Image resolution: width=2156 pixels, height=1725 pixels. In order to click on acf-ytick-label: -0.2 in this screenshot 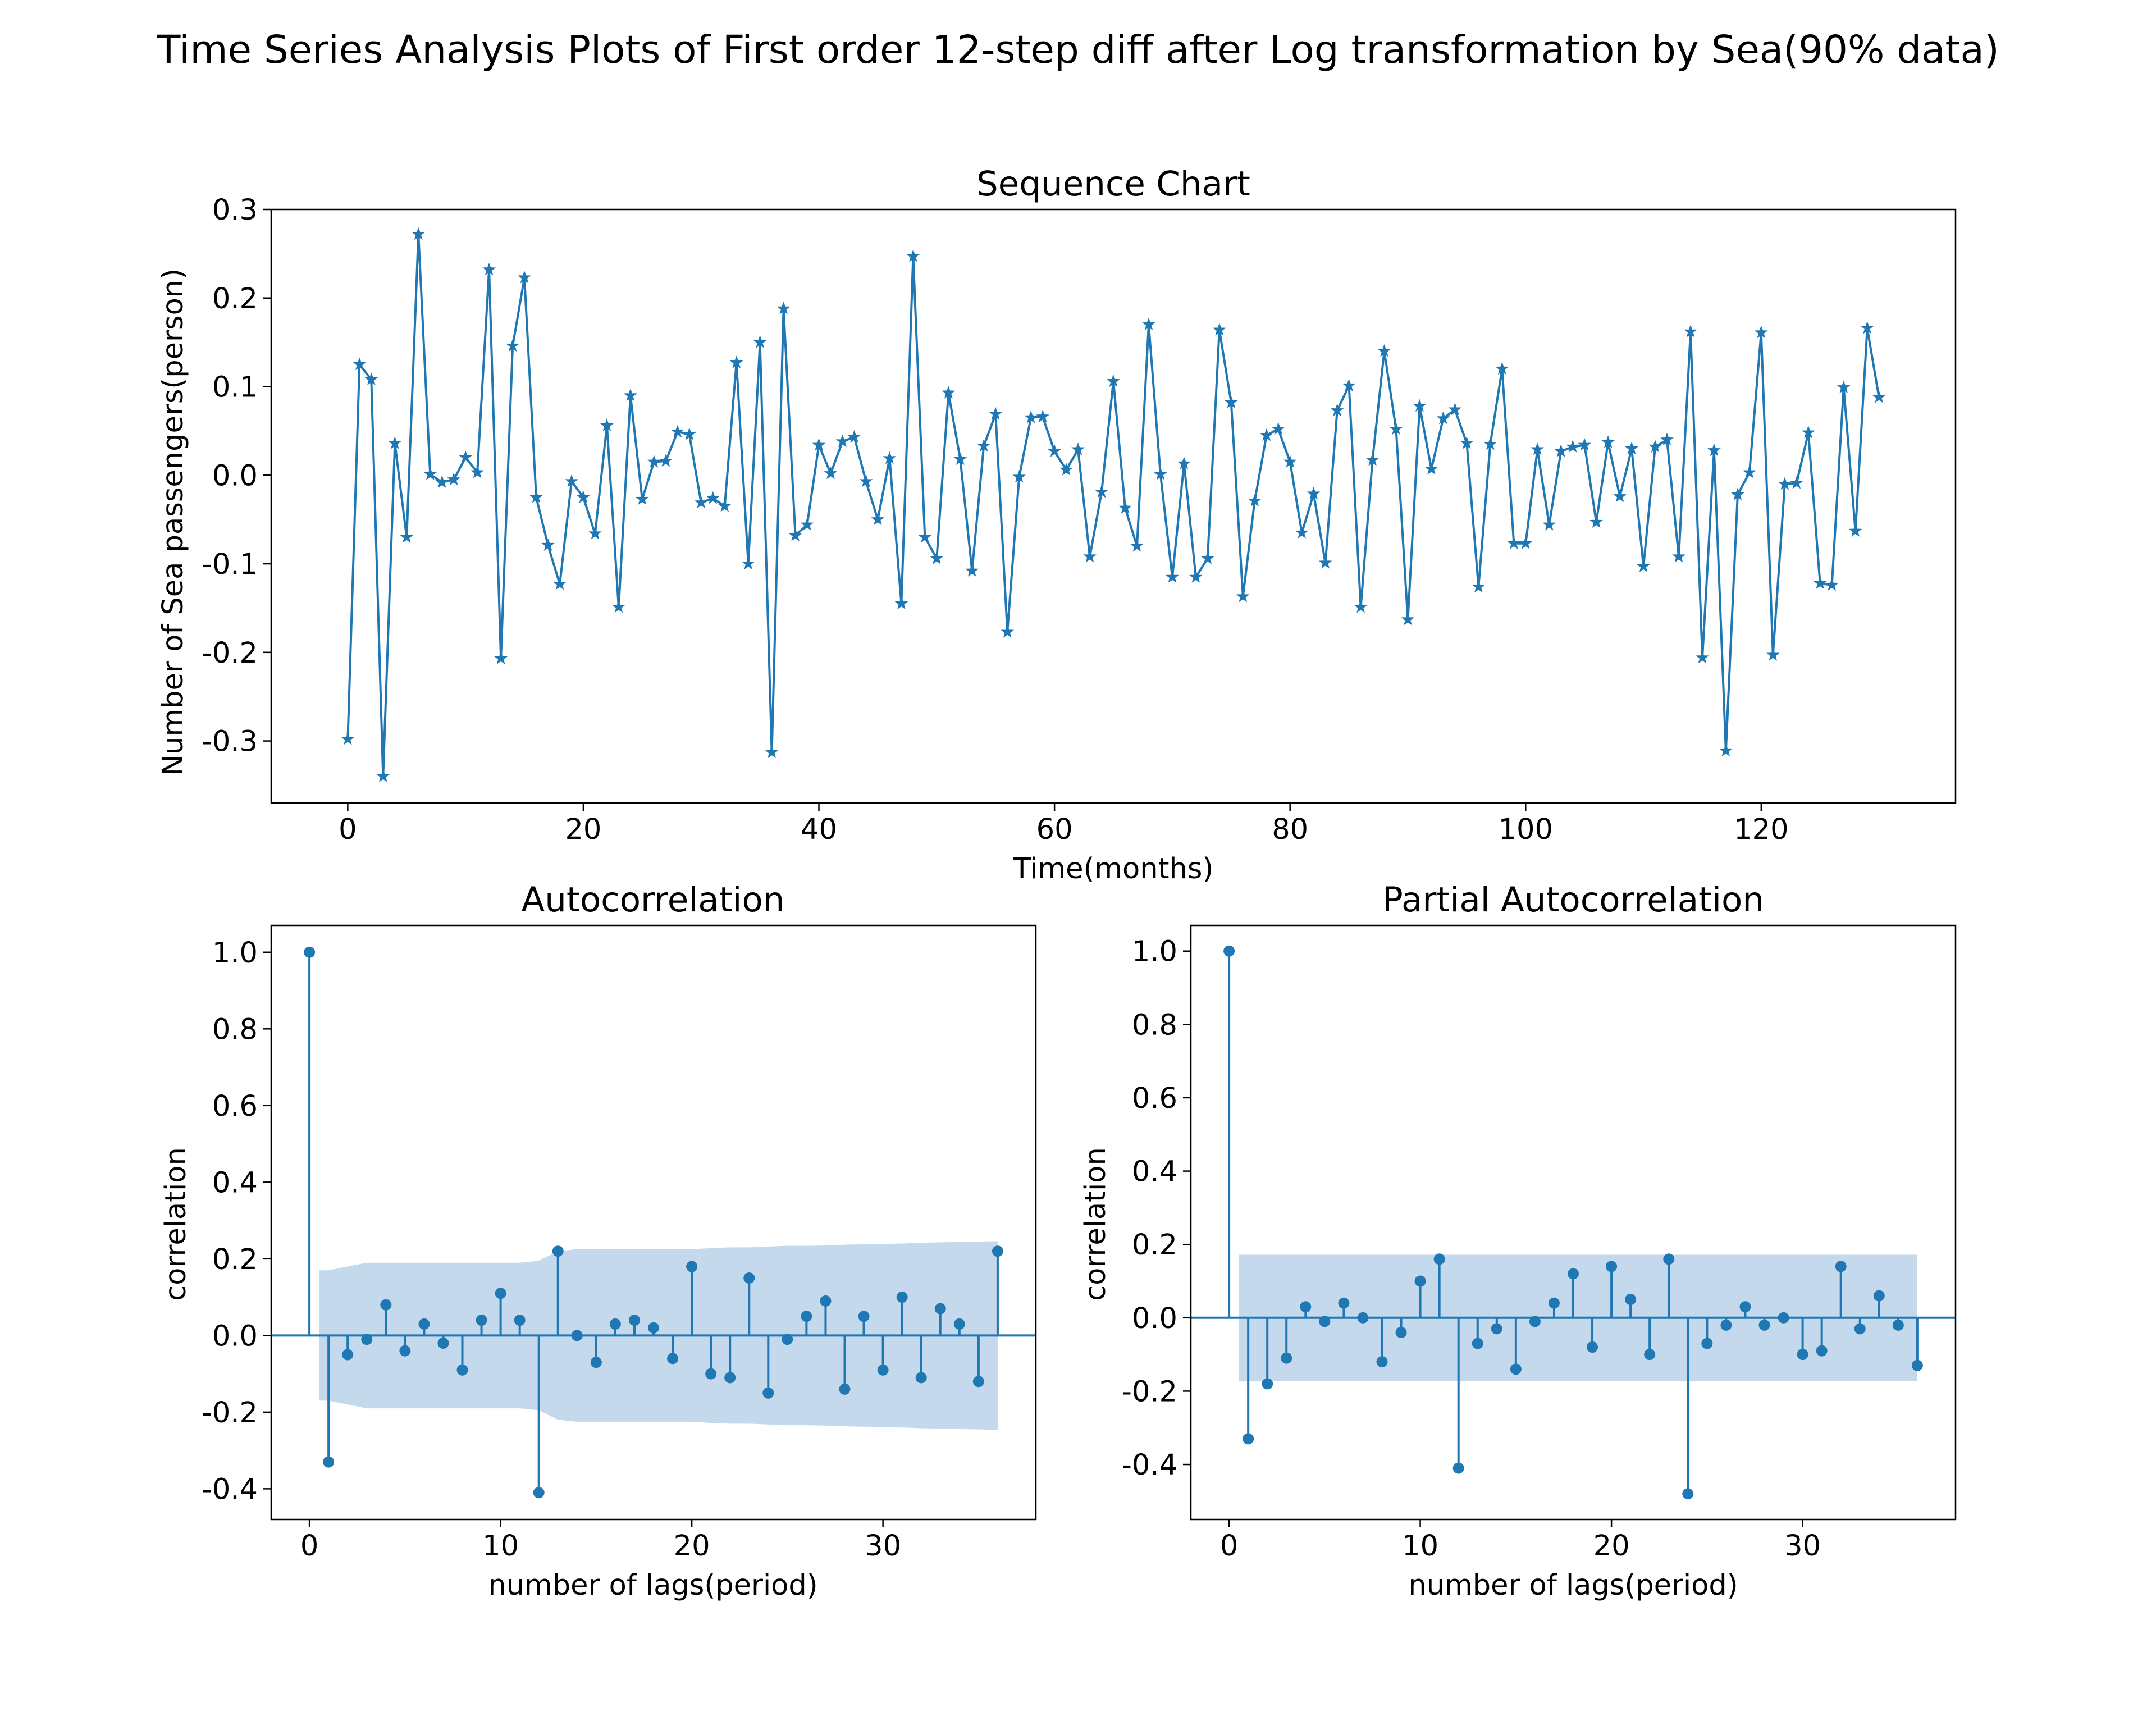, I will do `click(230, 1413)`.